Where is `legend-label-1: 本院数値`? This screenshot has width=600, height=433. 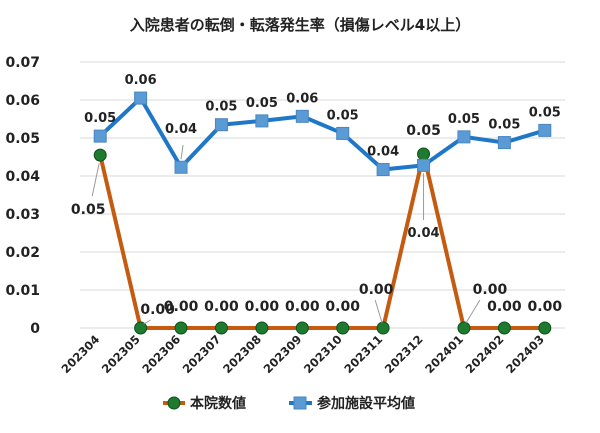
legend-label-1: 本院数値 is located at coordinates (218, 403).